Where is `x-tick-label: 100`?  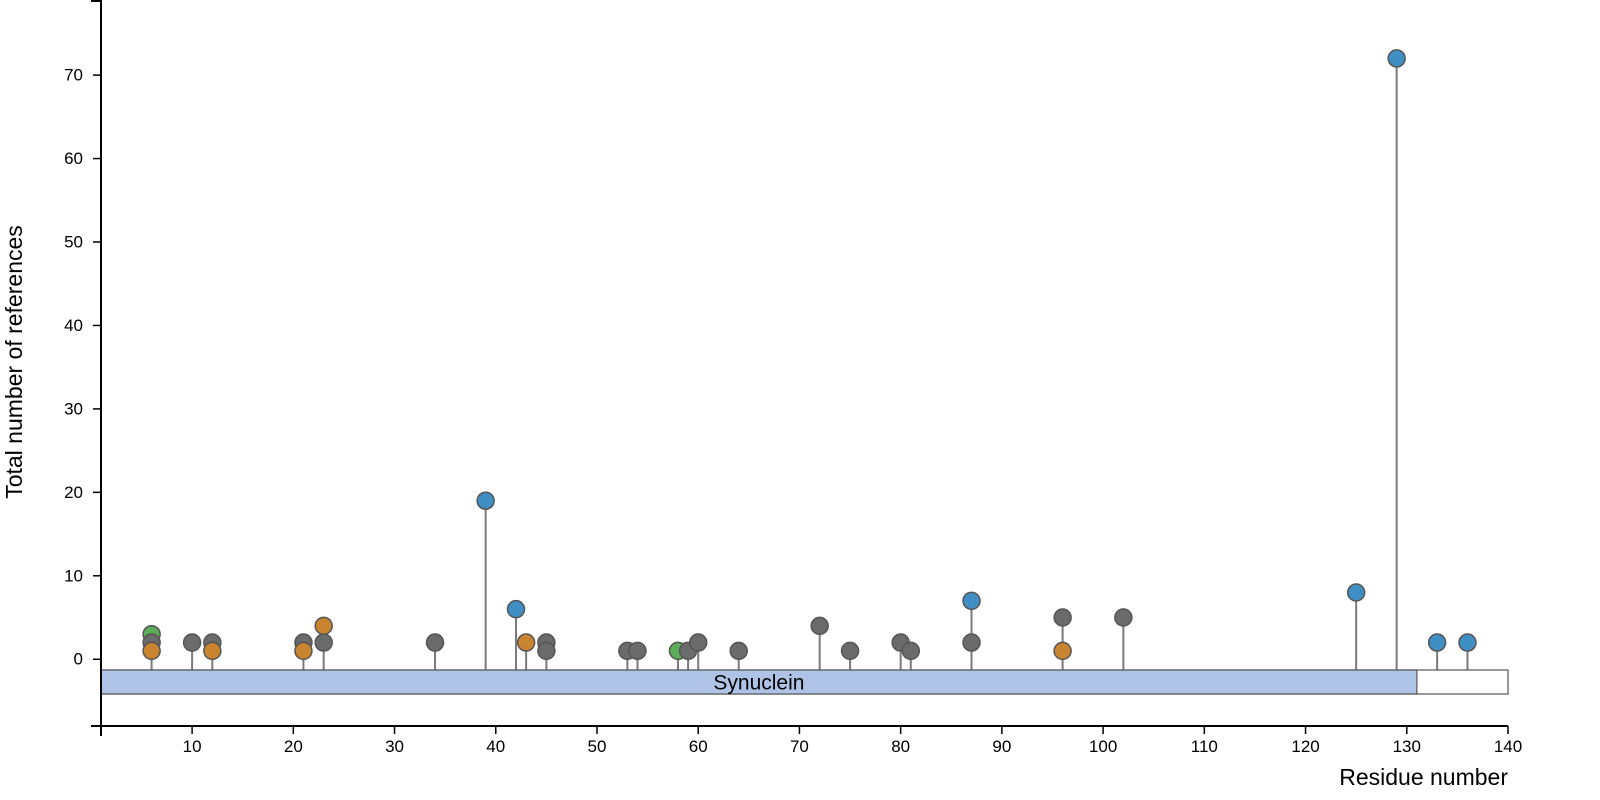 x-tick-label: 100 is located at coordinates (1103, 746).